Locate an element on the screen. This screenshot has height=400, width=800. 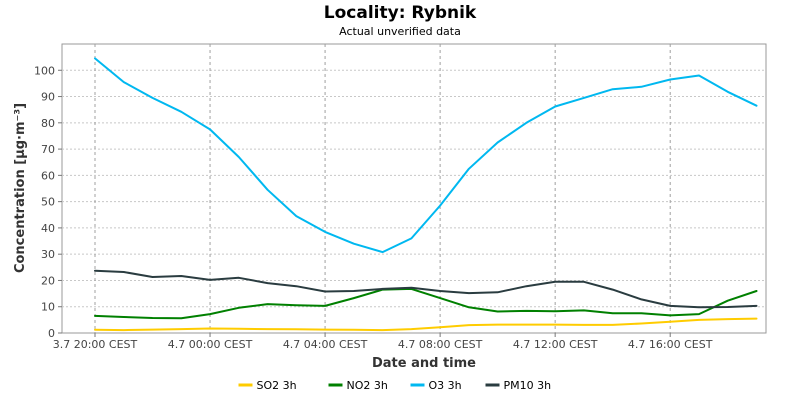
y-axis: 0 10 20 30 40 50 60 70 80 90 100 is located at coordinates (48, 202).